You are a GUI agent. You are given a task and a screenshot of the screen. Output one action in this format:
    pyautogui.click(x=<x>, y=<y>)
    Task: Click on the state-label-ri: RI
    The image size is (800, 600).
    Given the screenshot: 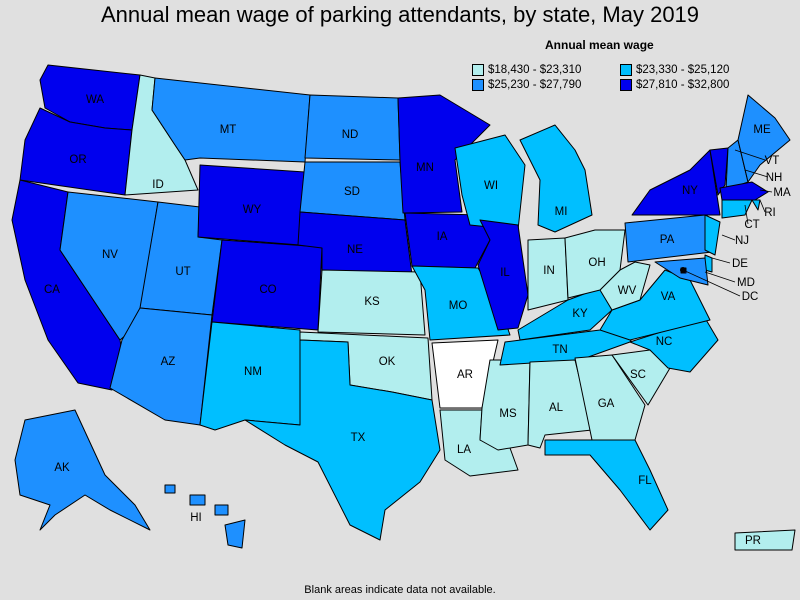 What is the action you would take?
    pyautogui.click(x=770, y=213)
    